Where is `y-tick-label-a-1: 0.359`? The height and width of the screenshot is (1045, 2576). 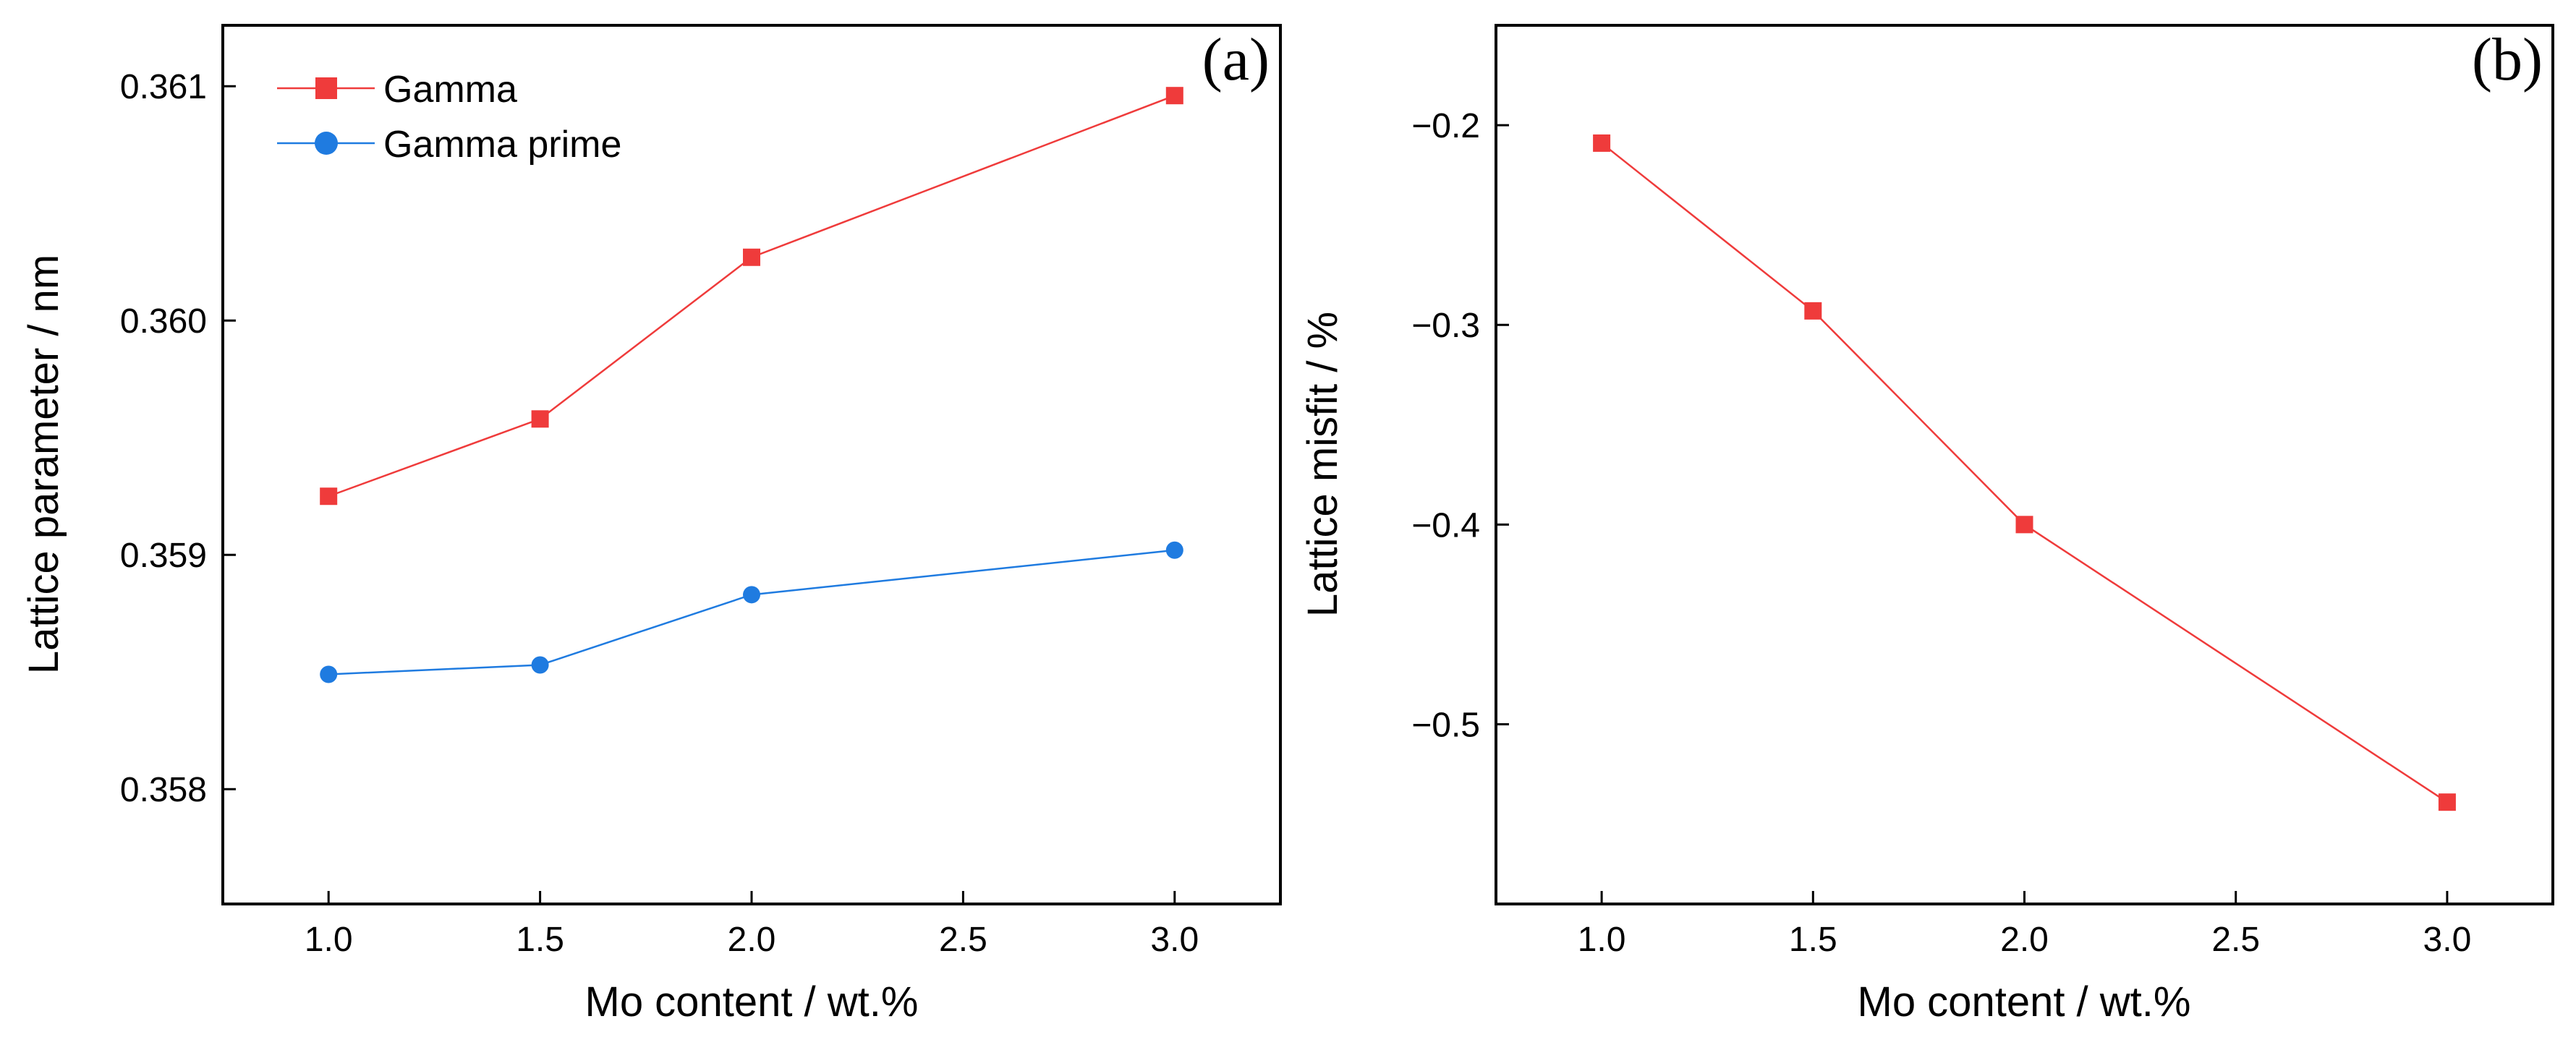
y-tick-label-a-1: 0.359 is located at coordinates (163, 556).